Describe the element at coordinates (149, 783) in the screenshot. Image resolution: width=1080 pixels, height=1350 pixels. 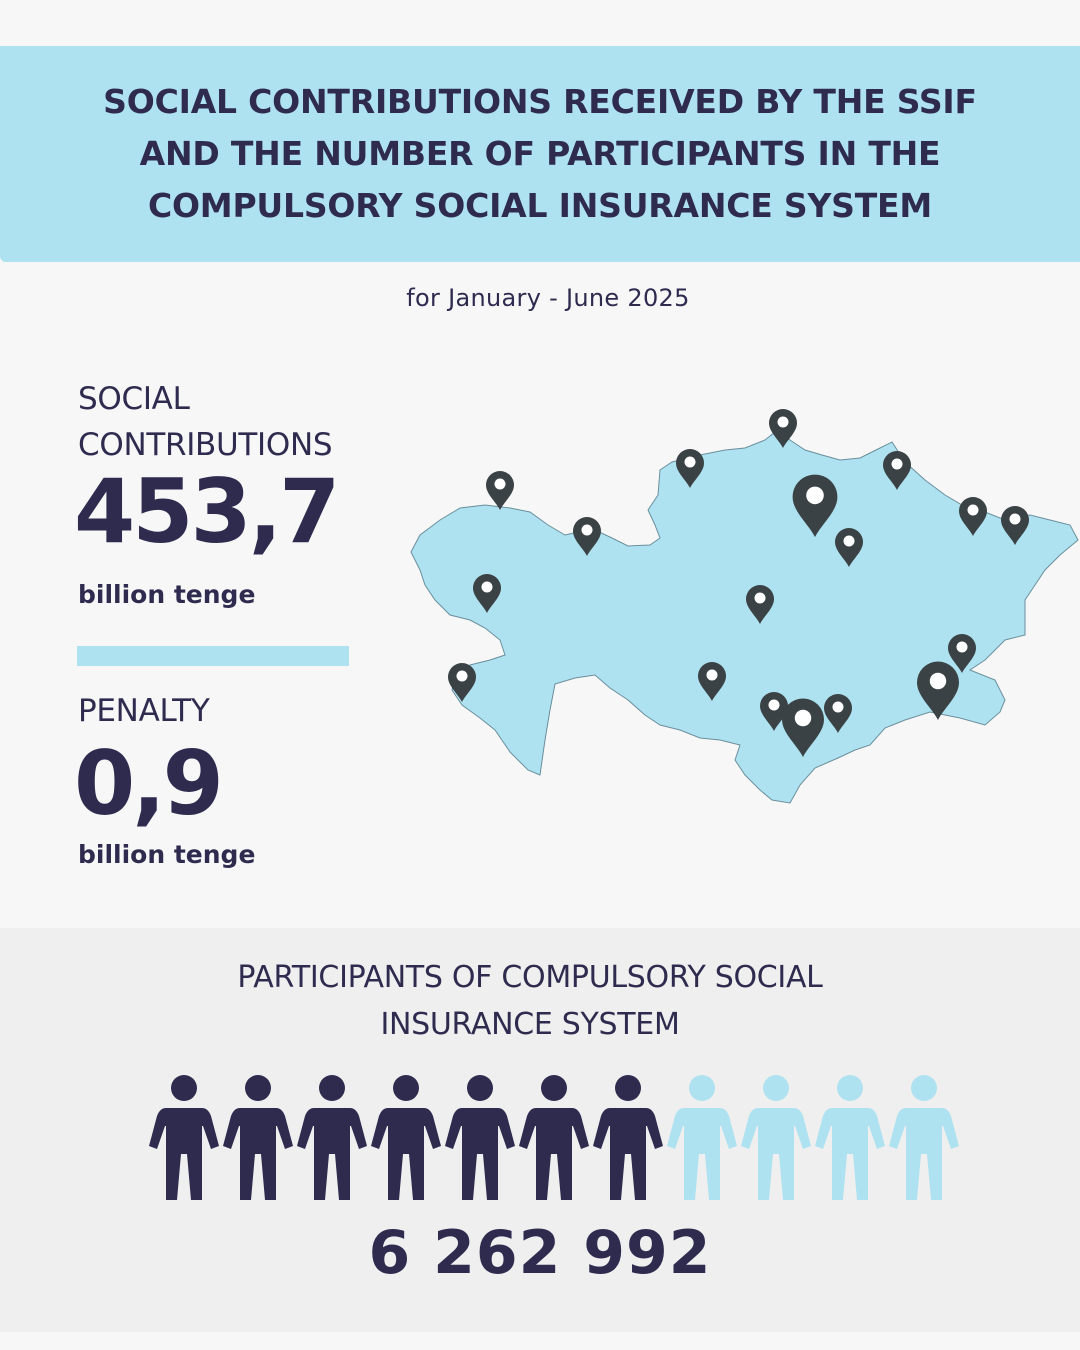
I see `penalty-value: 0,9` at that location.